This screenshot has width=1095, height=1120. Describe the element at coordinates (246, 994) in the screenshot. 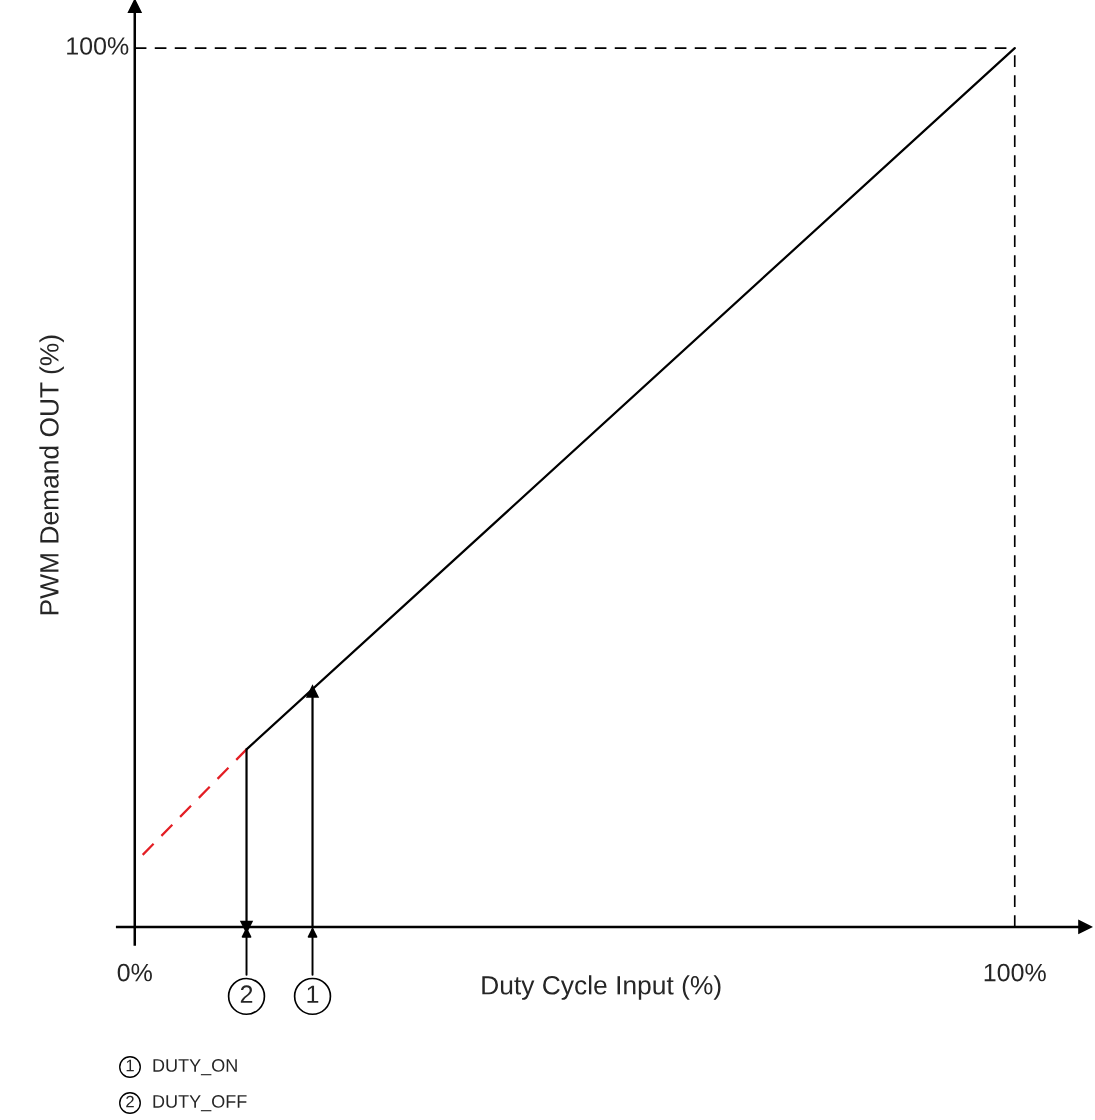

I see `annotation: 2` at that location.